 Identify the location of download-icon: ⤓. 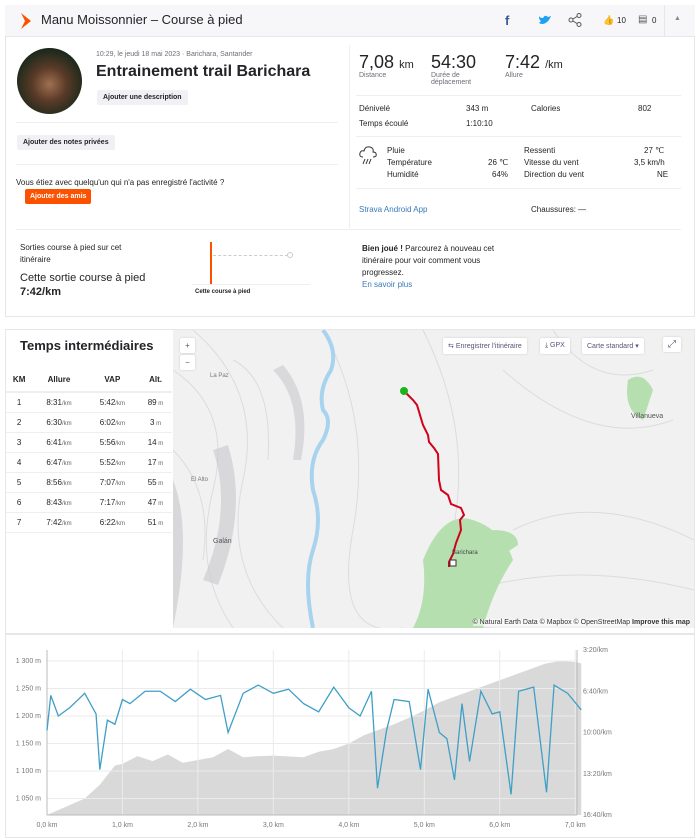
(548, 345).